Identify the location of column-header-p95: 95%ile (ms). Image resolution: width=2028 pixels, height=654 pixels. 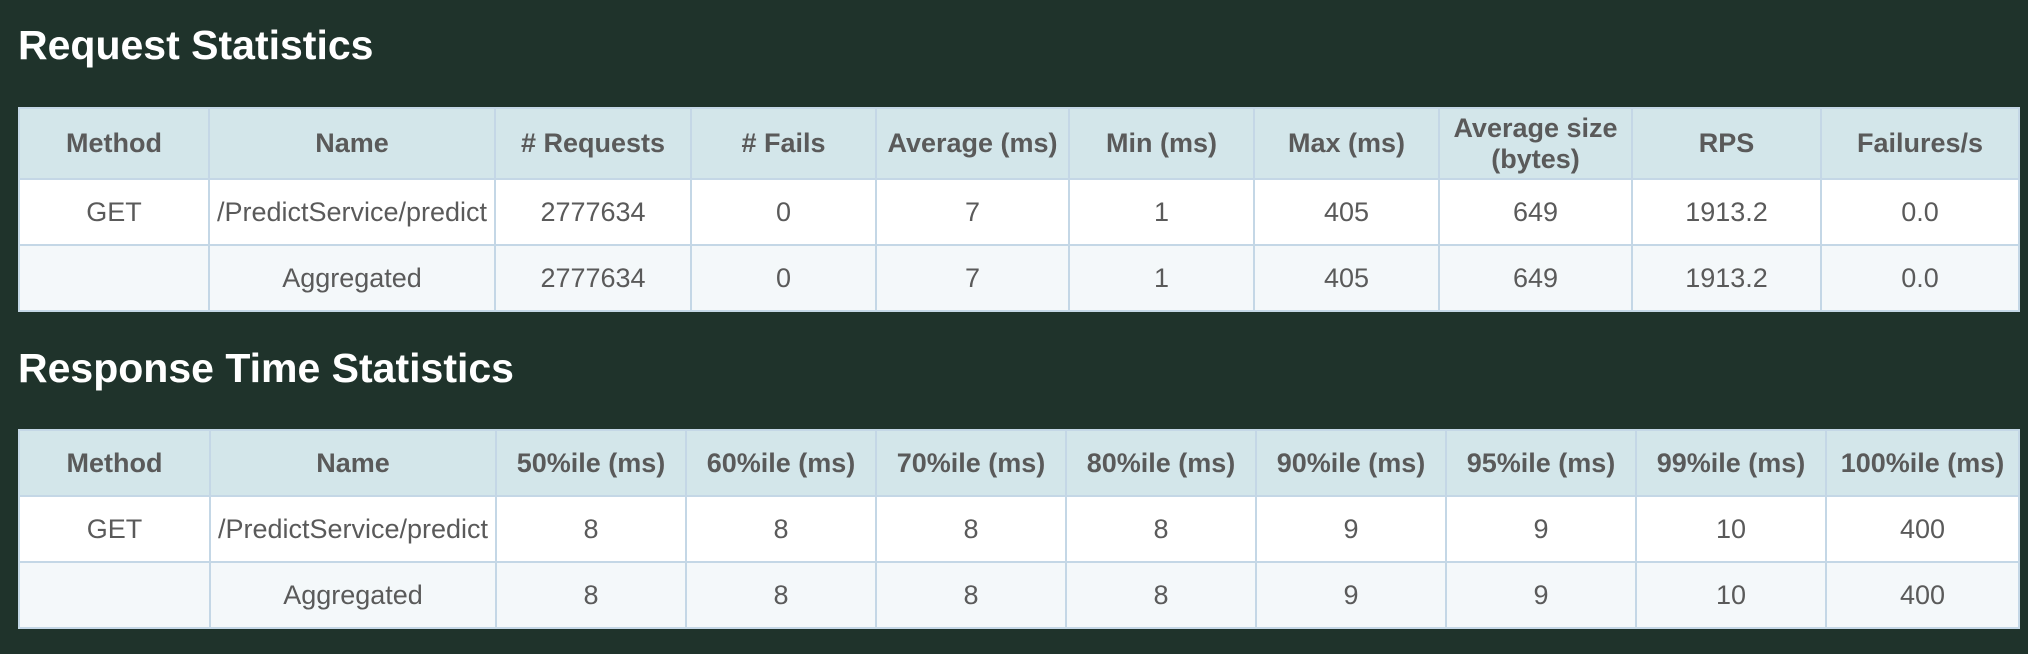
(1541, 463).